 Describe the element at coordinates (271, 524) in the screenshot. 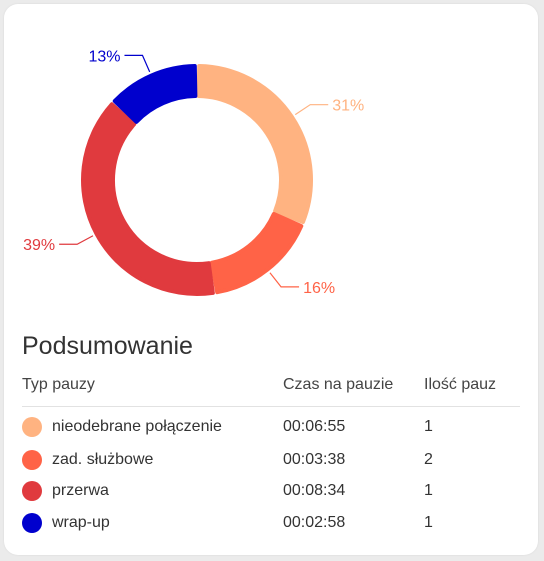

I see `table-row: wrap-up 00:02:58 1` at that location.